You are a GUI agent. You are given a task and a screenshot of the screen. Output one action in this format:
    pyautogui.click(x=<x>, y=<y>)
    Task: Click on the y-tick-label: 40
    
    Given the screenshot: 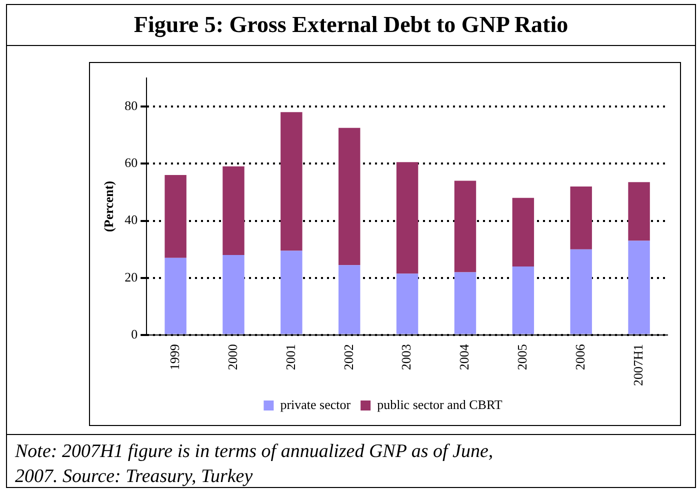 What is the action you would take?
    pyautogui.click(x=131, y=220)
    